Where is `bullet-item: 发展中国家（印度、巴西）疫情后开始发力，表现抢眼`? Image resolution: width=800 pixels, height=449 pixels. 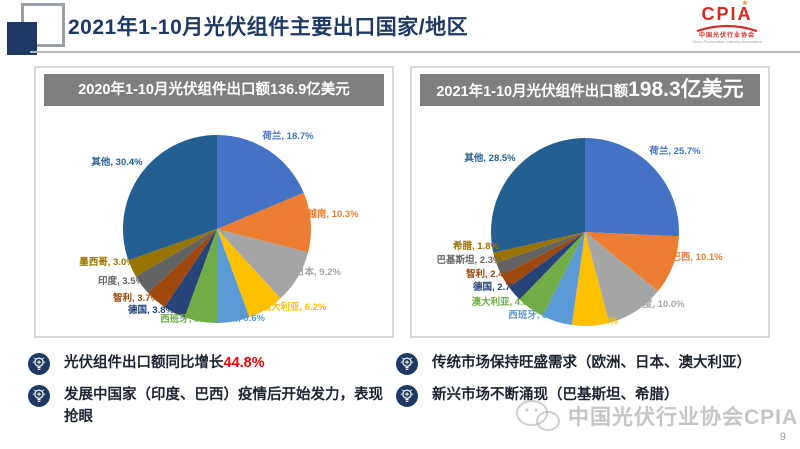
bullet-item: 发展中国家（印度、巴西）疫情后开始发力，表现抢眼 is located at coordinates (209, 406).